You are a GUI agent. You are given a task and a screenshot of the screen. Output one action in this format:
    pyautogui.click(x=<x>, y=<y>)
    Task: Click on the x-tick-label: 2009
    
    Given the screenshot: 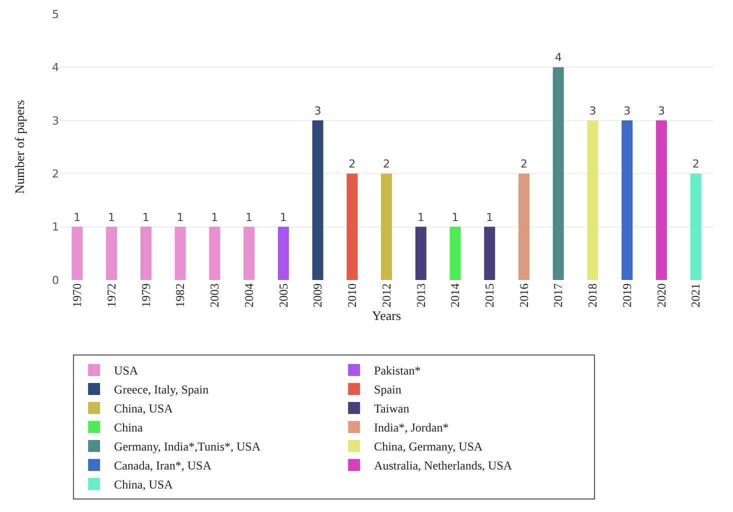 What is the action you would take?
    pyautogui.click(x=317, y=295)
    